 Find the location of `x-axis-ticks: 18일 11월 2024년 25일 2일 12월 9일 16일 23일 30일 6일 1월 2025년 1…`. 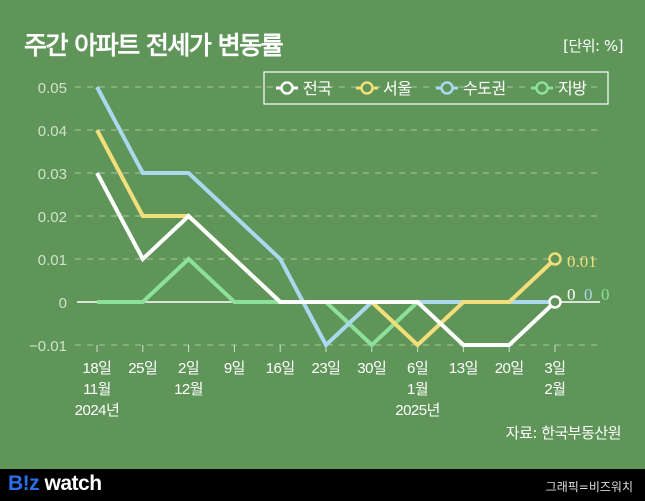

x-axis-ticks: 18일 11월 2024년 25일 2일 12월 9일 16일 23일 30일 6일 1월 2025년 1… is located at coordinates (320, 382).